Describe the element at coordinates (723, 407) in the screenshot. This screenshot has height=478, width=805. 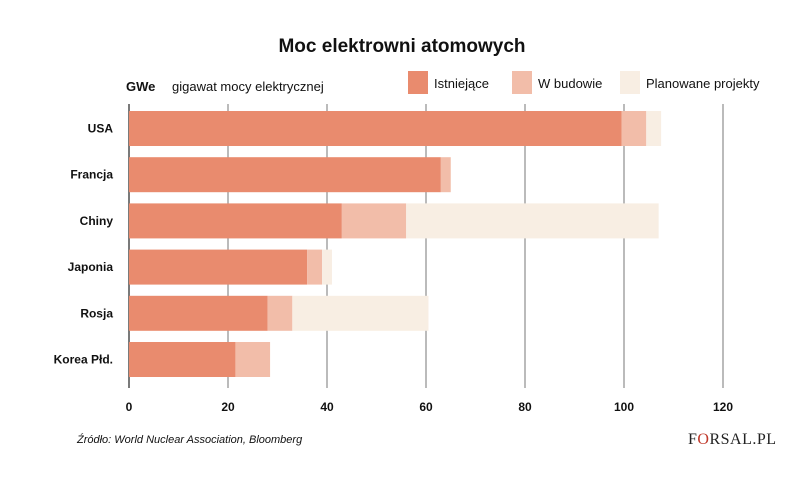
I see `x-tick-label: 120` at that location.